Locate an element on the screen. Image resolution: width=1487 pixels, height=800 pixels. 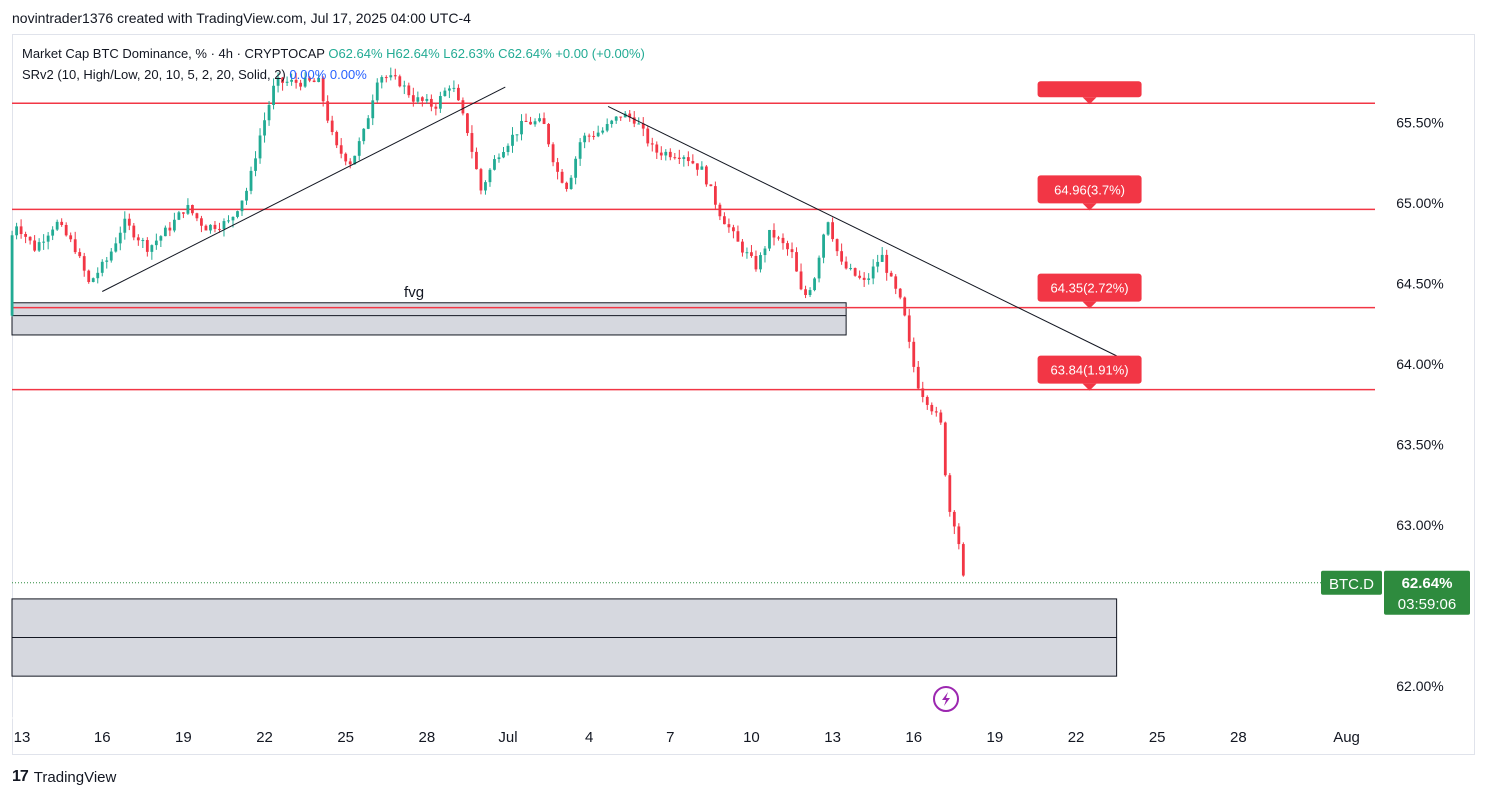
x-tick-label: 7 is located at coordinates (670, 737).